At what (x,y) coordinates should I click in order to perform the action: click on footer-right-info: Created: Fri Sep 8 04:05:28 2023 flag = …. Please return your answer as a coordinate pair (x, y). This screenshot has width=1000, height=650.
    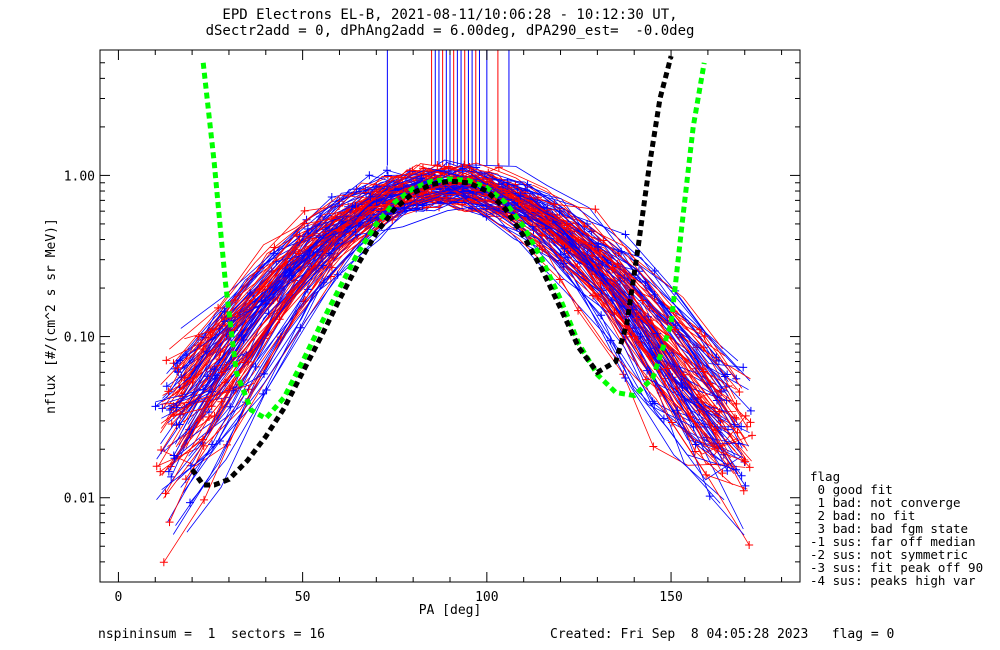
    Looking at the image, I should click on (722, 634).